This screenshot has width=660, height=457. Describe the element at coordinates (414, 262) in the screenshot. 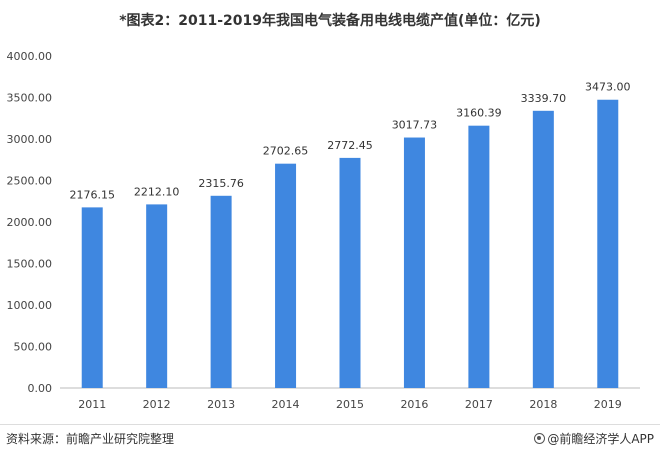

I see `bar-2016` at that location.